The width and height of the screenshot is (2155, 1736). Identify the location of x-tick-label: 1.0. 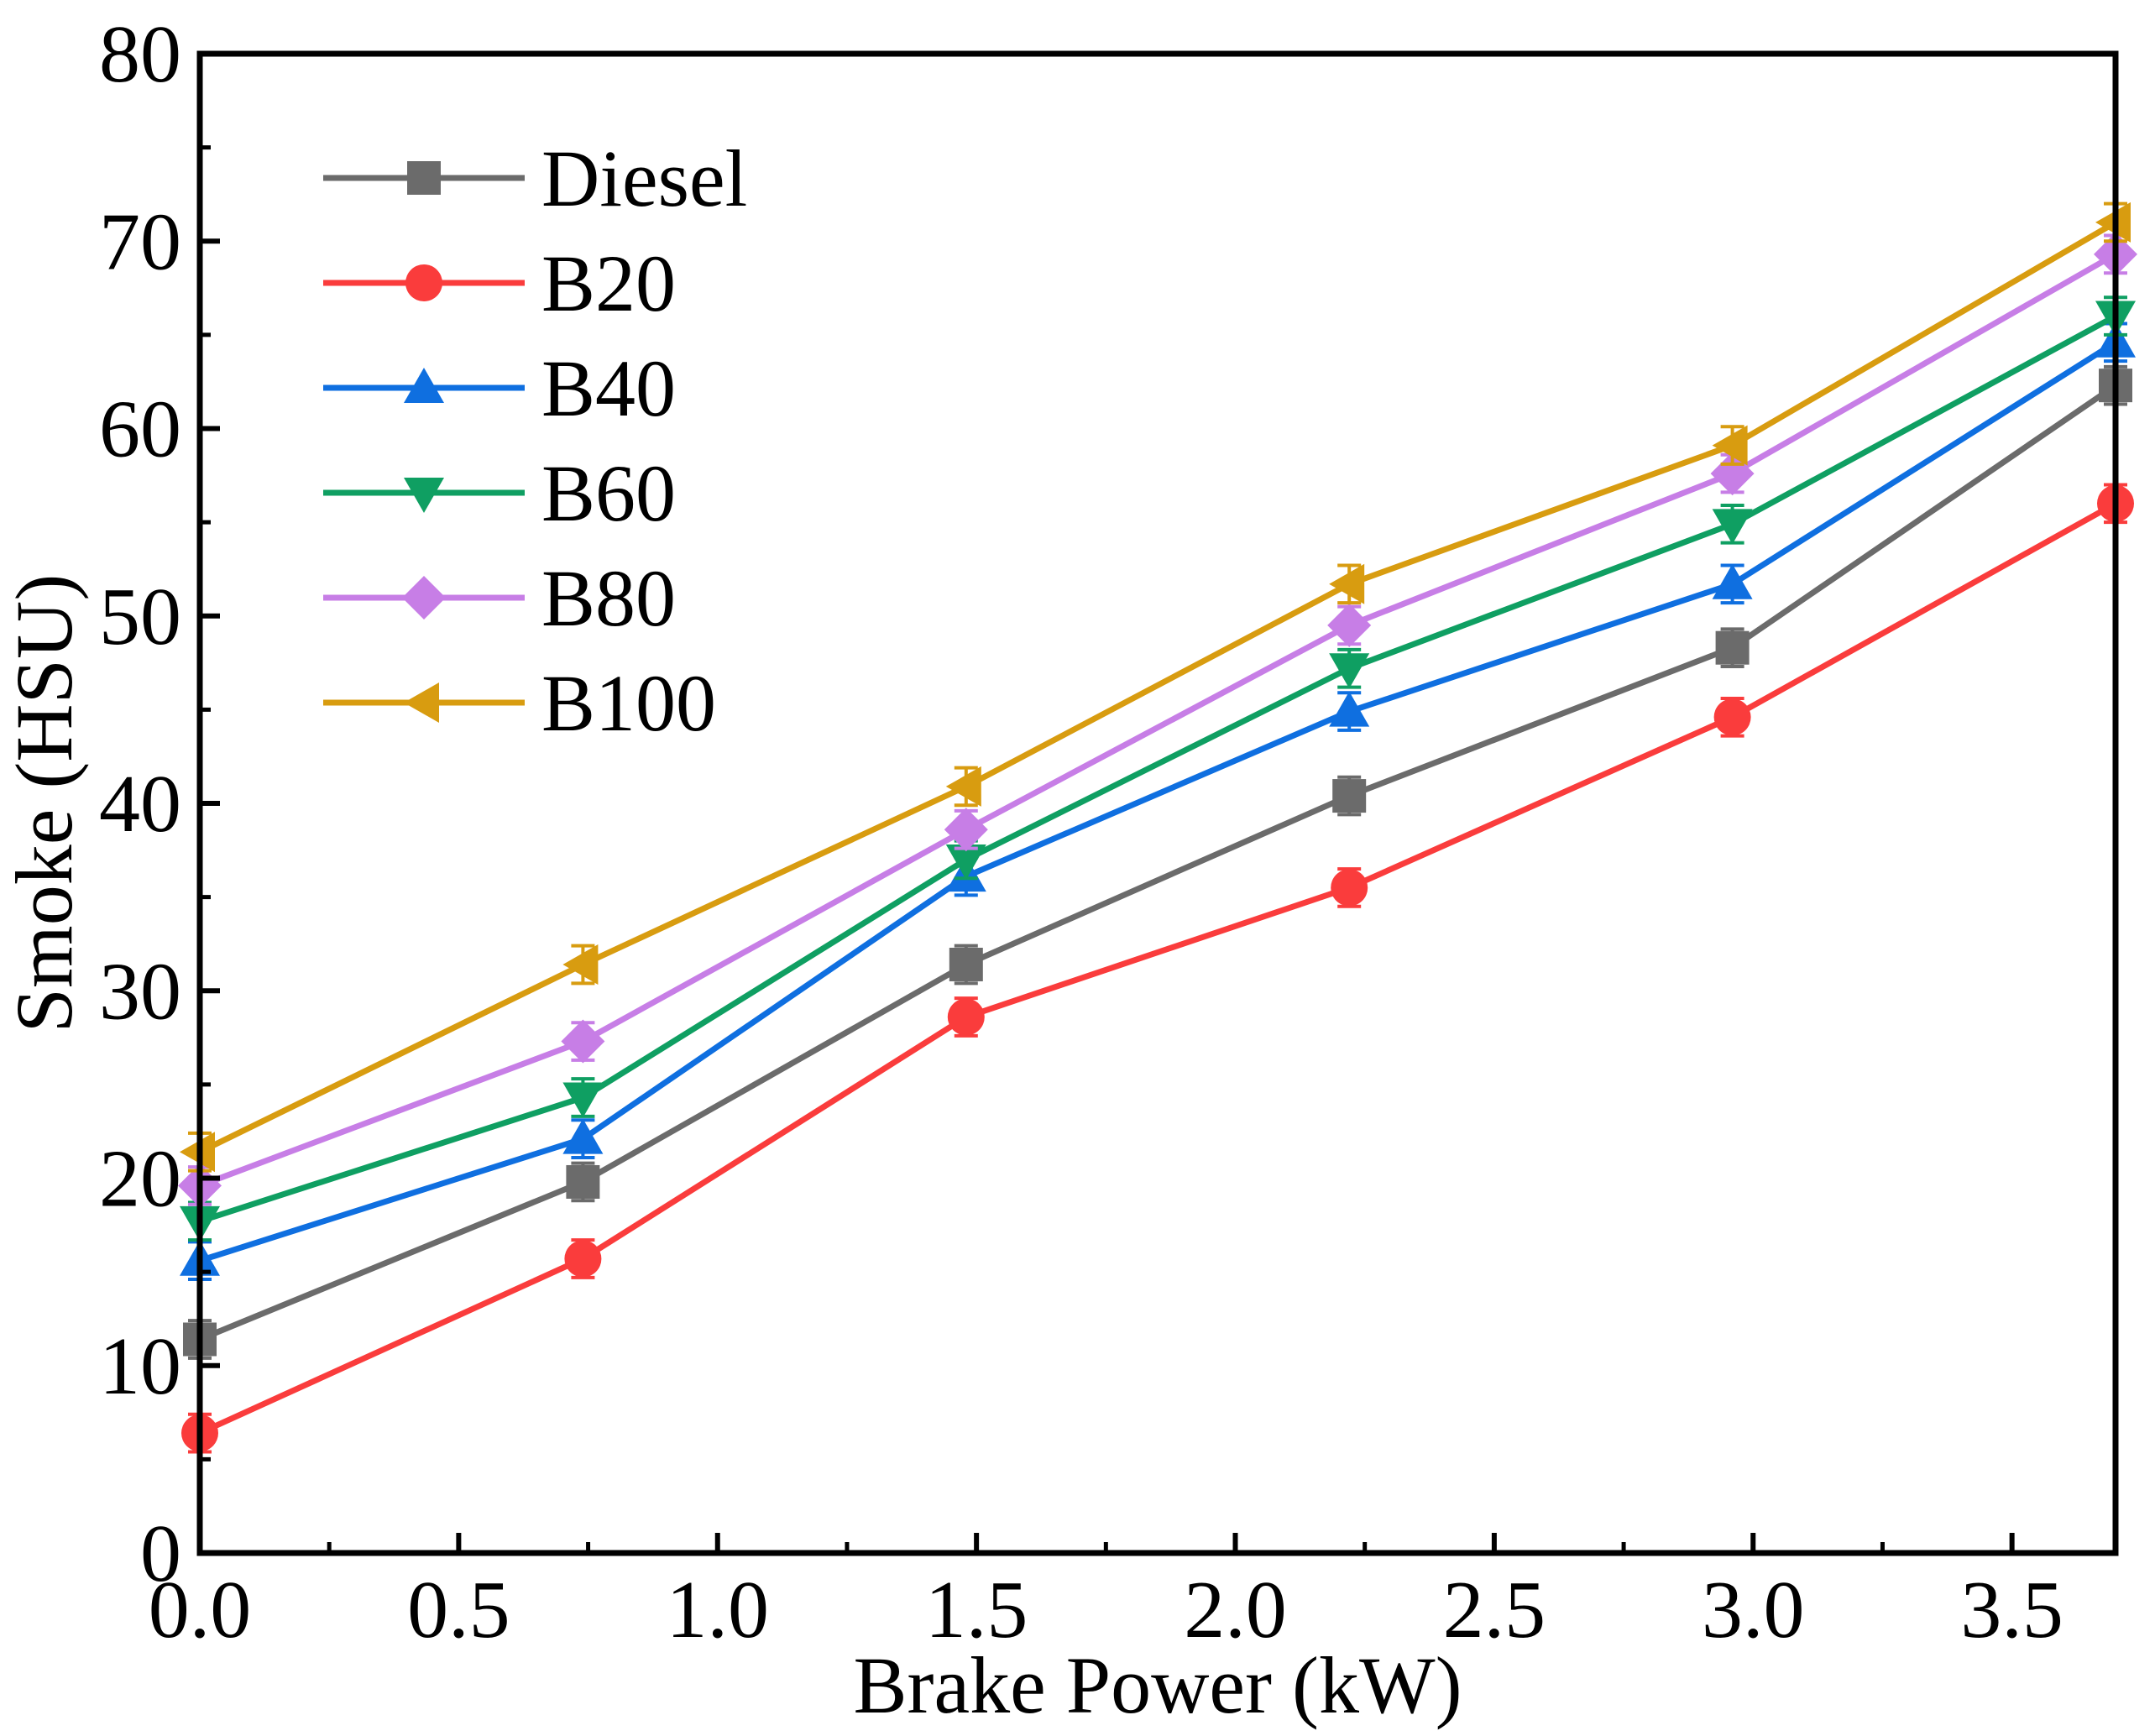
(718, 1610).